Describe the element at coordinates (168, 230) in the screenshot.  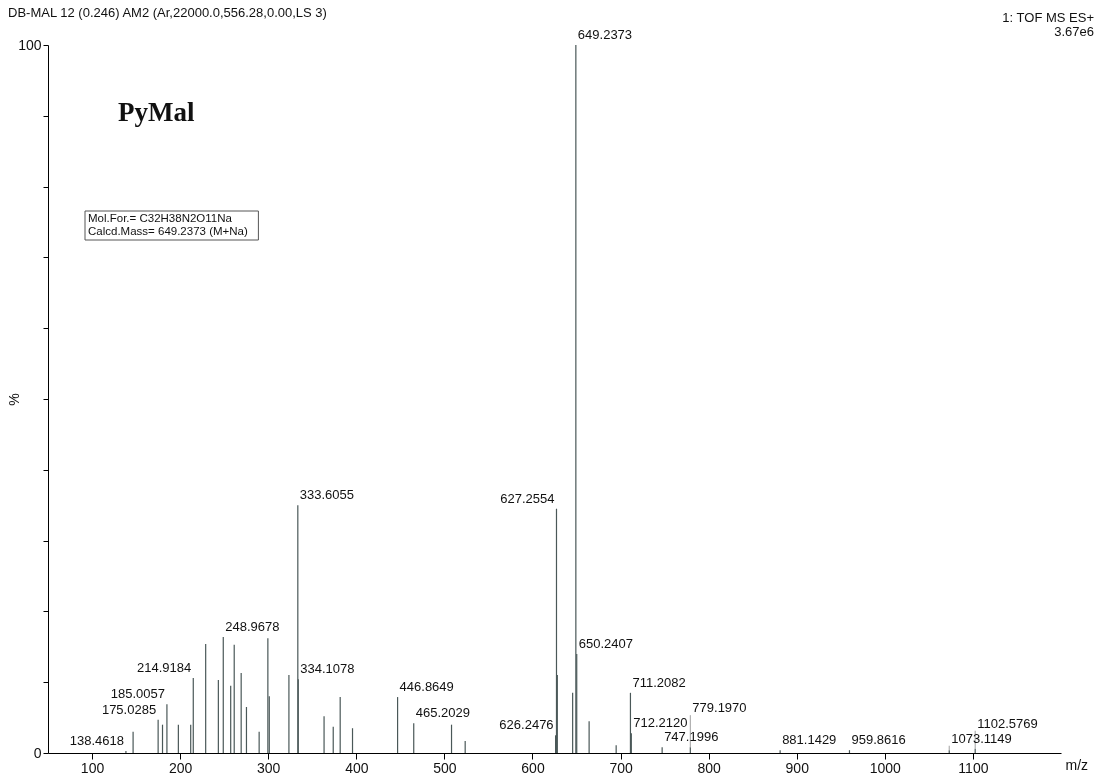
I see `annotation: Calcd.Mass= 649.2373 (M+Na)` at that location.